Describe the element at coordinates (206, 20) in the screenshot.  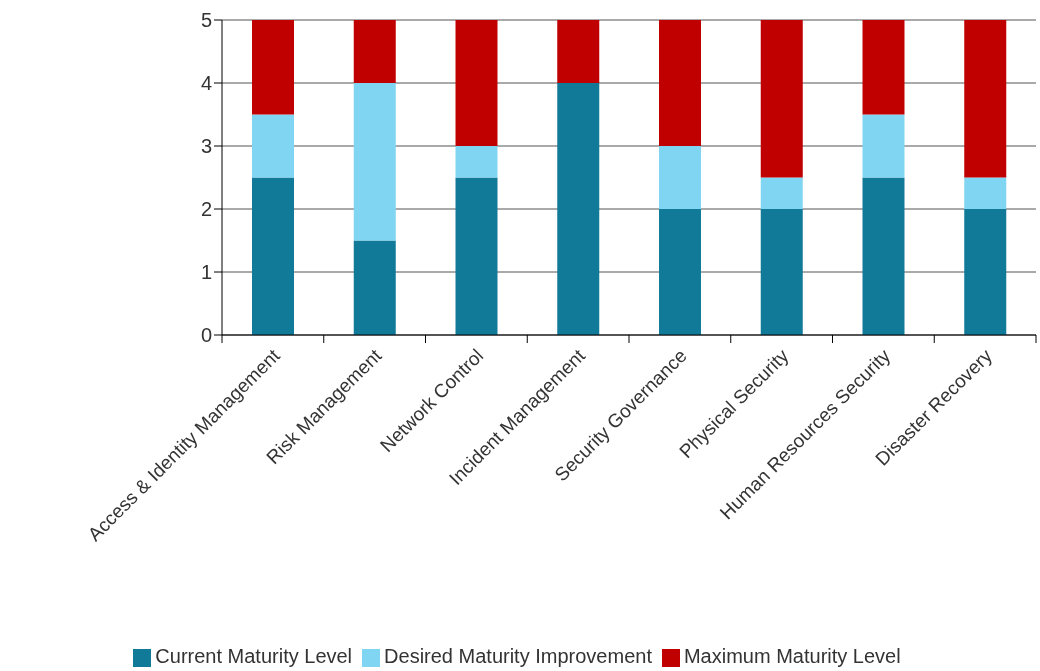
I see `y-tick-label: 5` at that location.